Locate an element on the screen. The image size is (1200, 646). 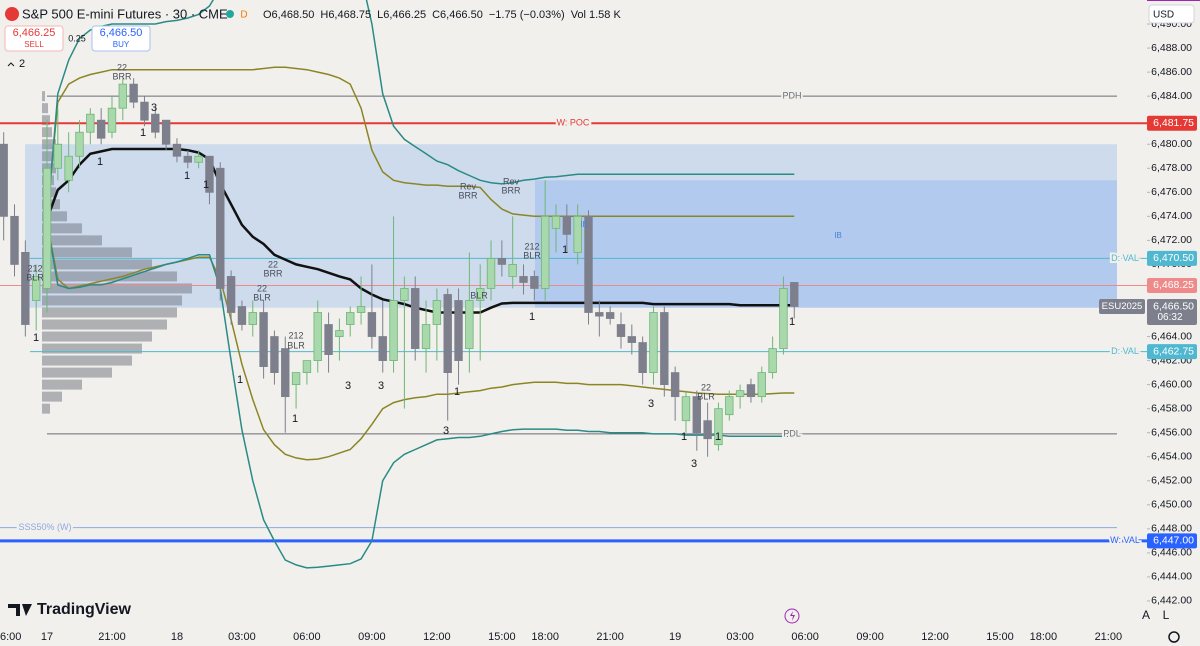
collapse-icon is located at coordinates (11, 64).